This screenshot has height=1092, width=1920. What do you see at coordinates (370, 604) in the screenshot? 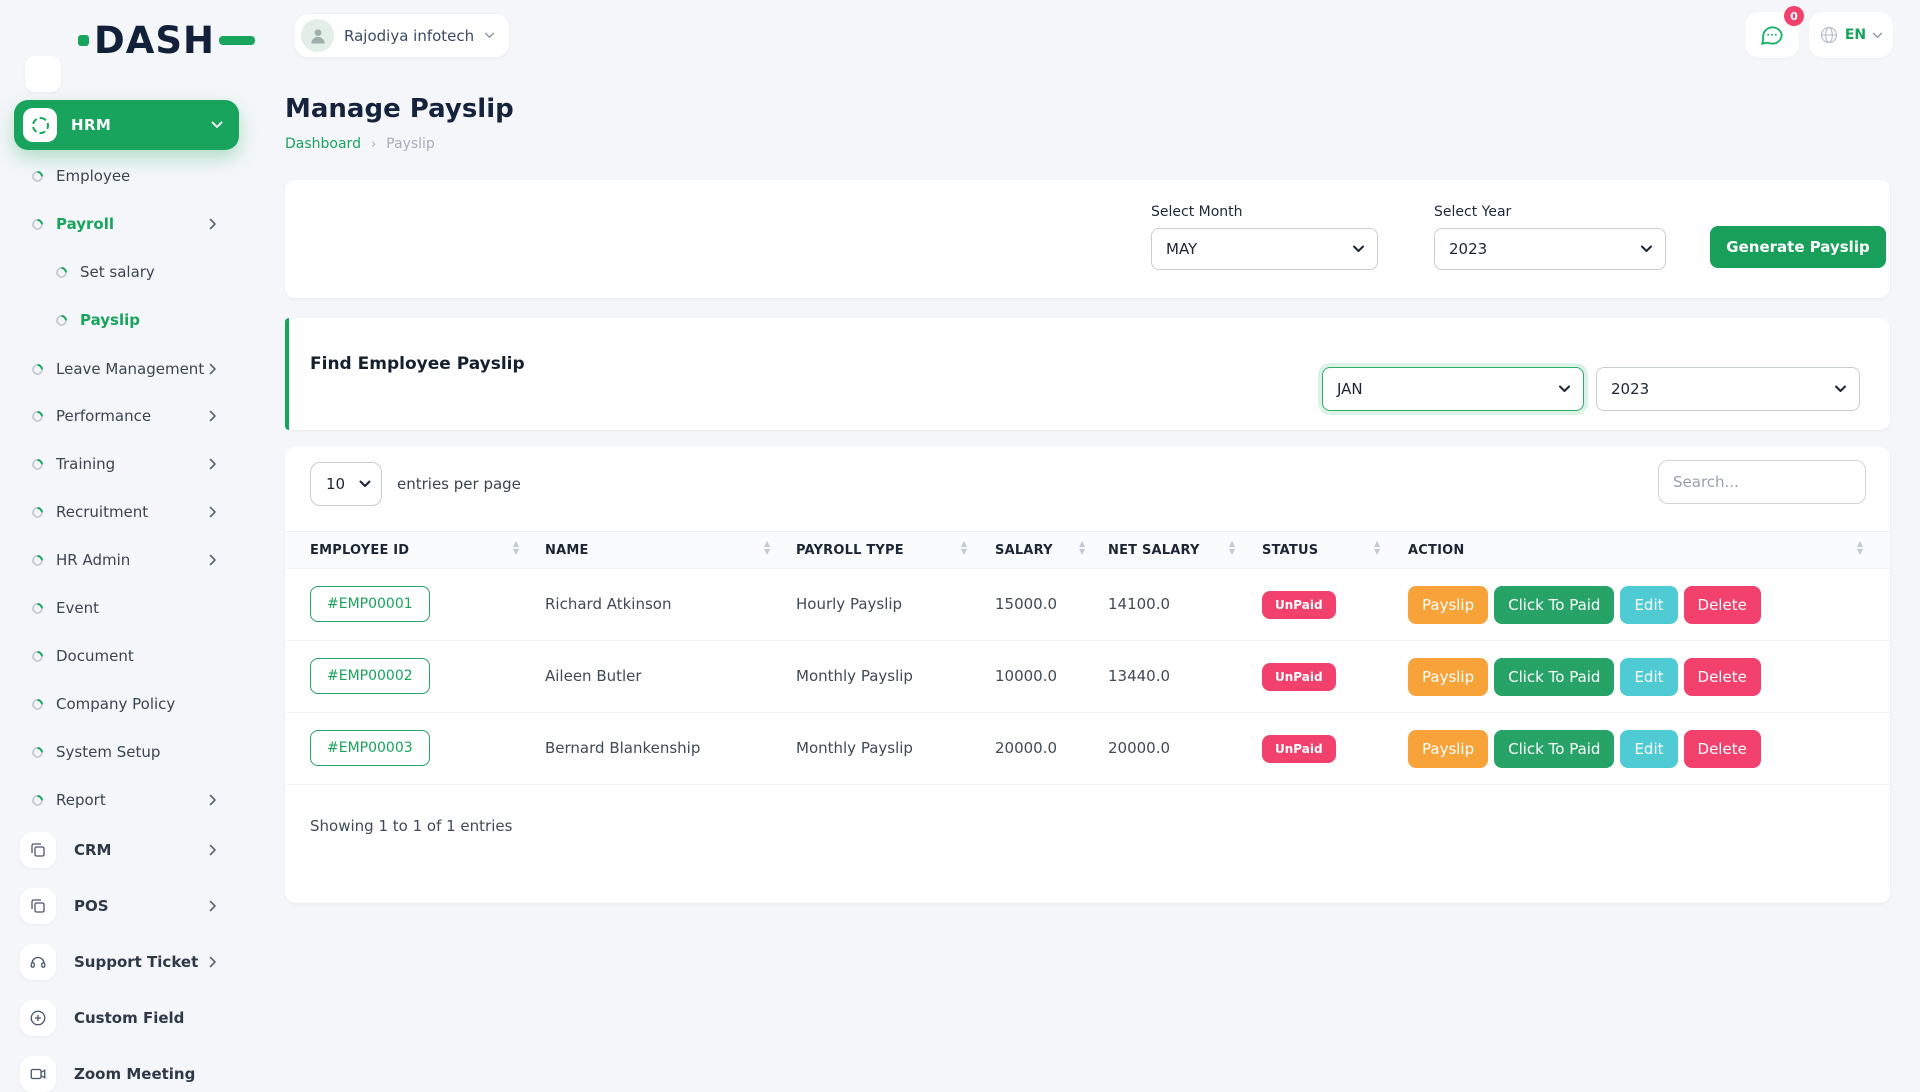
I see `employee-id-button: #EMP00001` at bounding box center [370, 604].